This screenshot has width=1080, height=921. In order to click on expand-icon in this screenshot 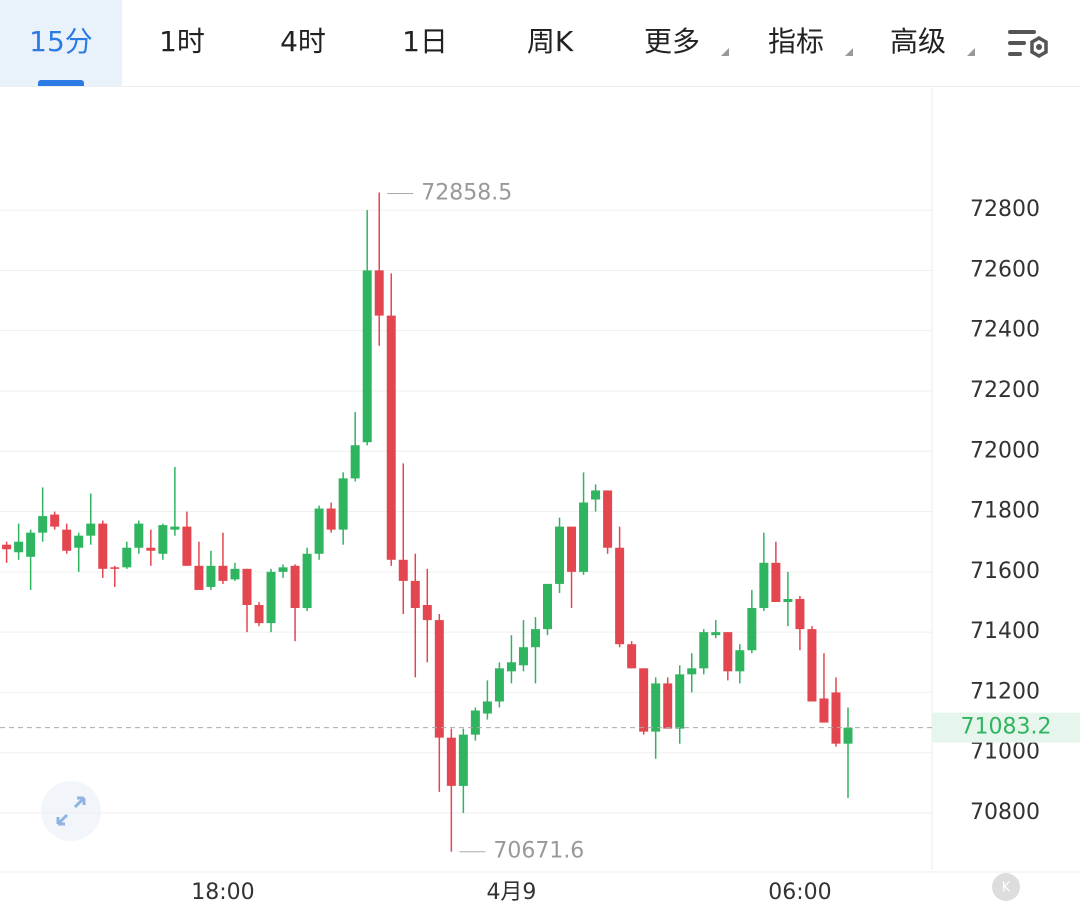, I will do `click(71, 811)`.